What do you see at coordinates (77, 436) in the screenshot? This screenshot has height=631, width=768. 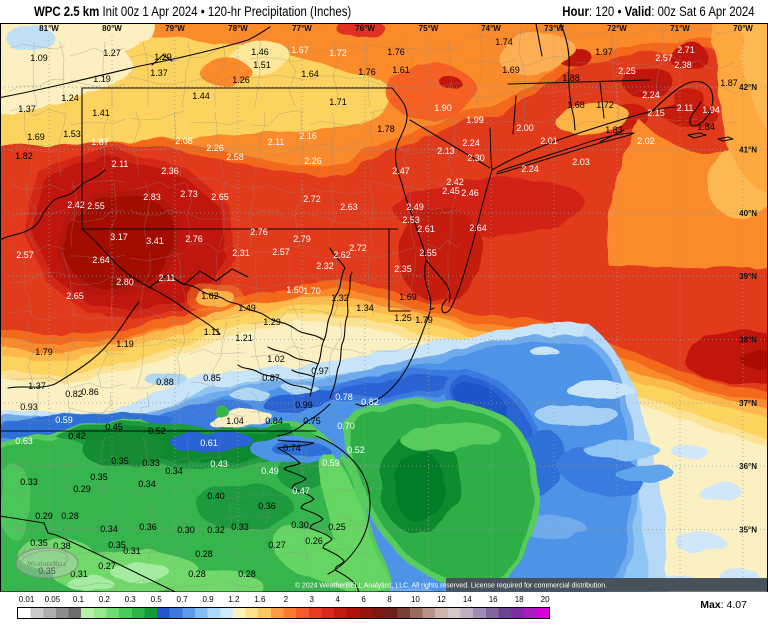 I see `svg-text: 0.42` at bounding box center [77, 436].